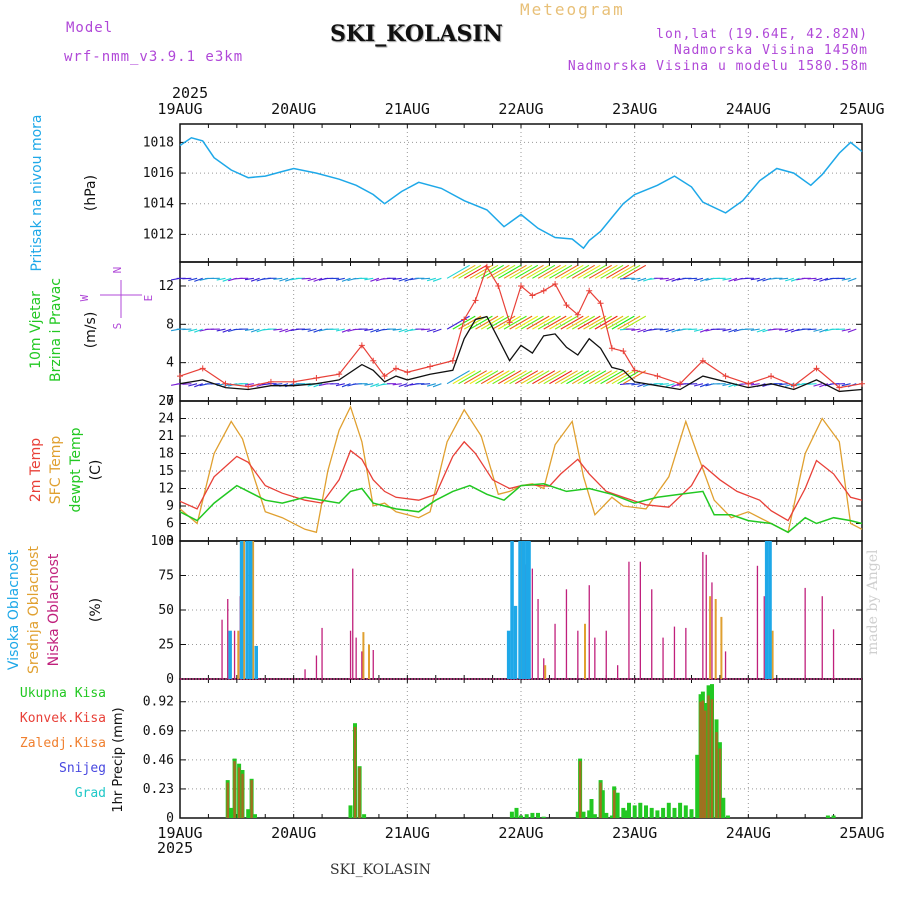 Image resolution: width=900 pixels, height=900 pixels. I want to click on precip-ylabel: 1hr Precip (mm), so click(118, 759).